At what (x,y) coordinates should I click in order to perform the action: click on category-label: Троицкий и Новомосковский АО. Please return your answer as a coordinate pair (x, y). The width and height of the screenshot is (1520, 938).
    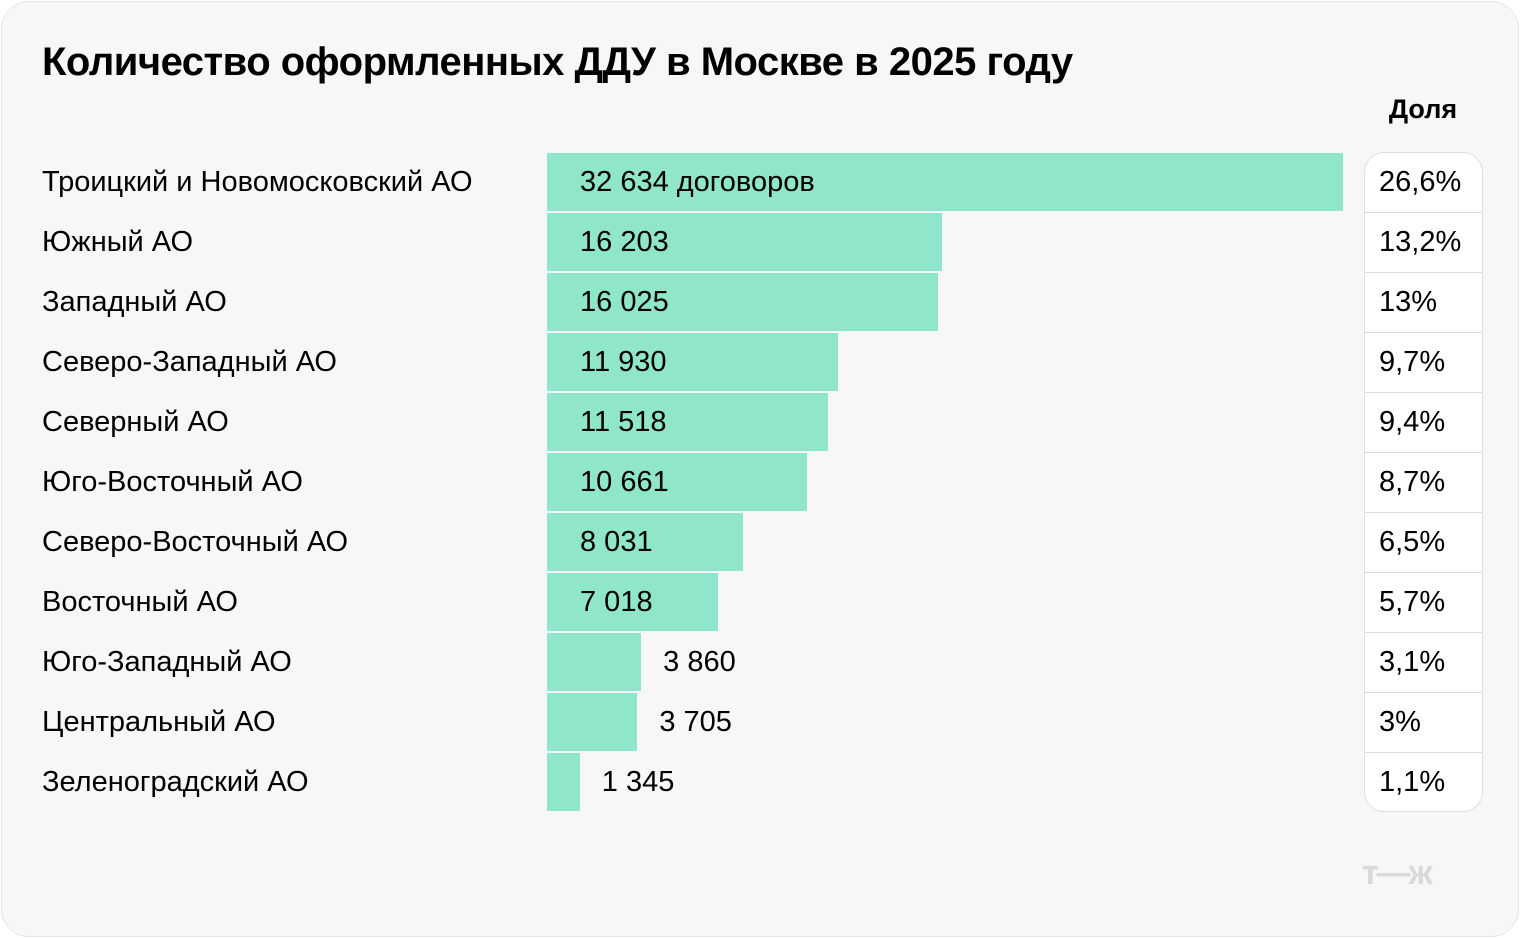
    Looking at the image, I should click on (257, 182).